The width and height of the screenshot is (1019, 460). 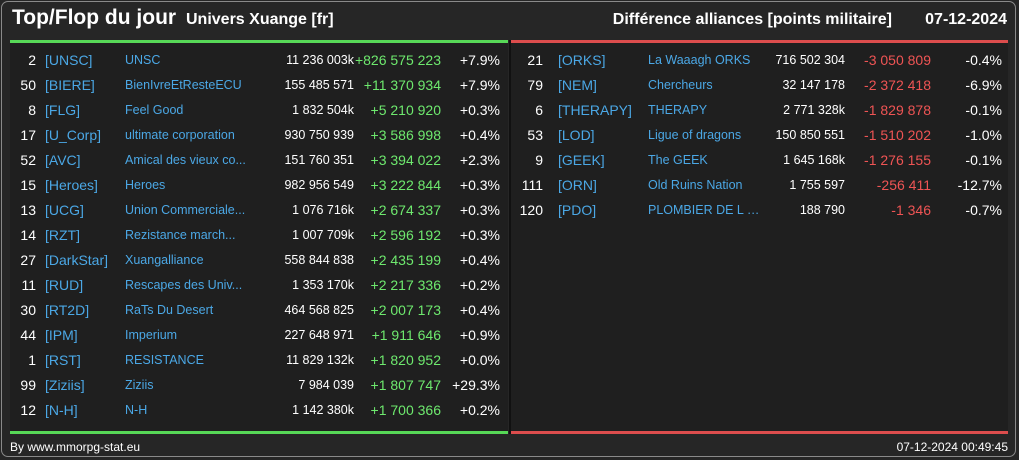 What do you see at coordinates (531, 210) in the screenshot?
I see `alliance-rank: 120` at bounding box center [531, 210].